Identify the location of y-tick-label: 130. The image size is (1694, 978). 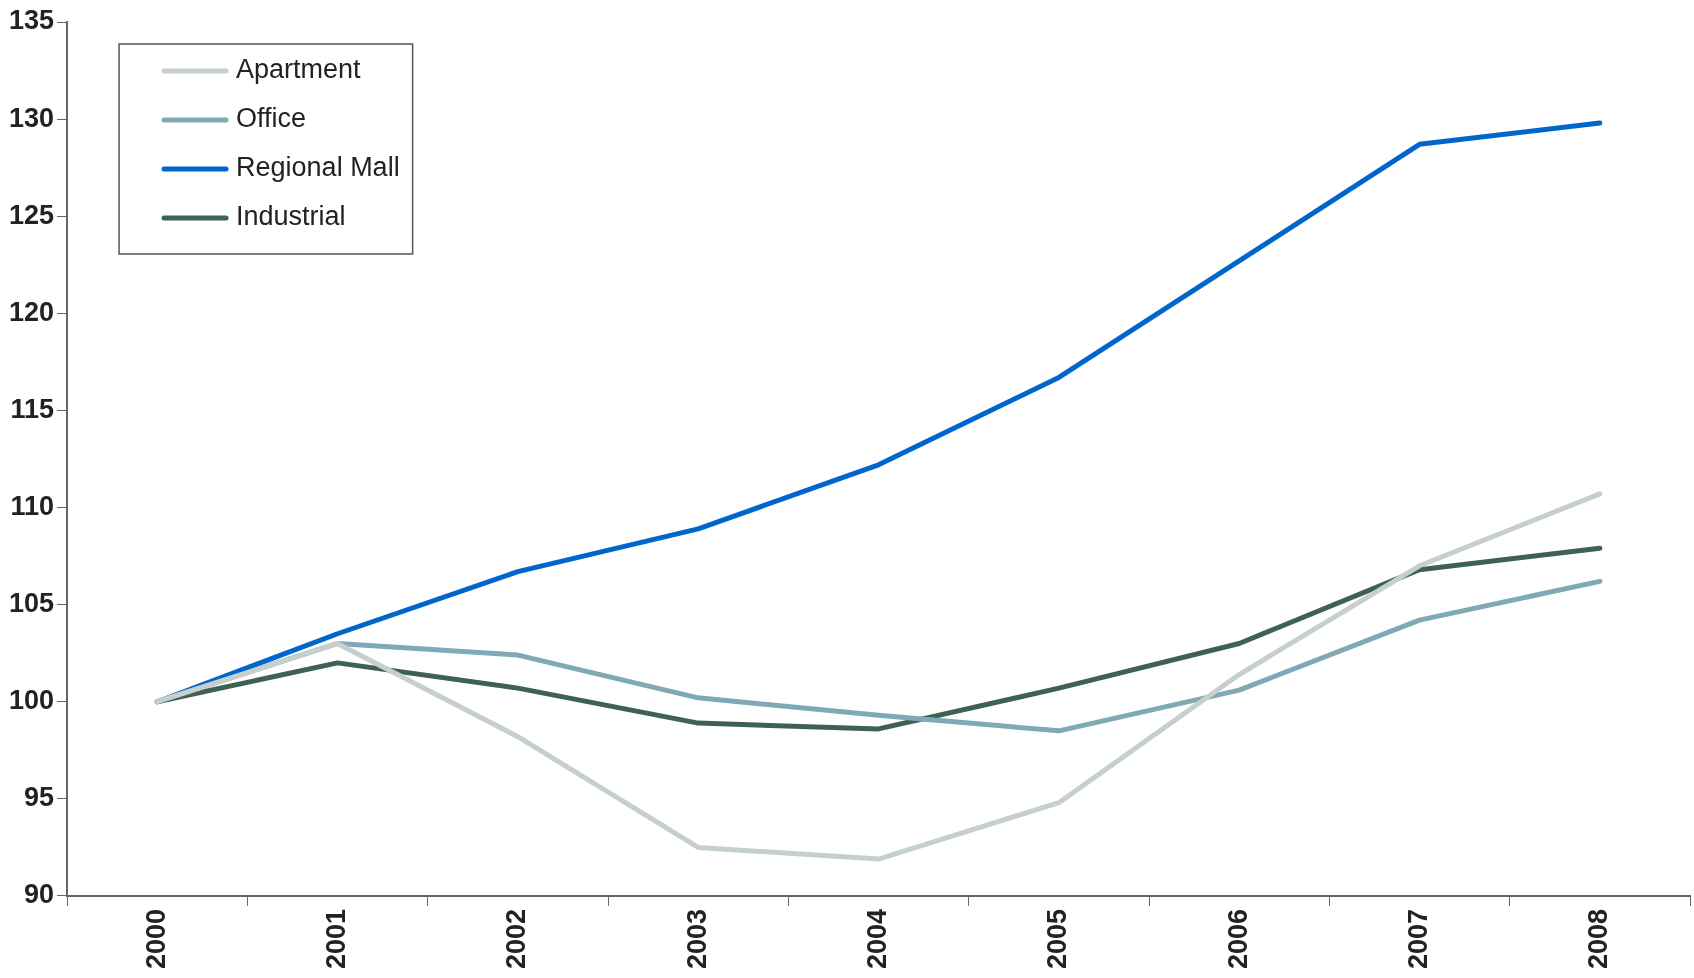
(31, 117).